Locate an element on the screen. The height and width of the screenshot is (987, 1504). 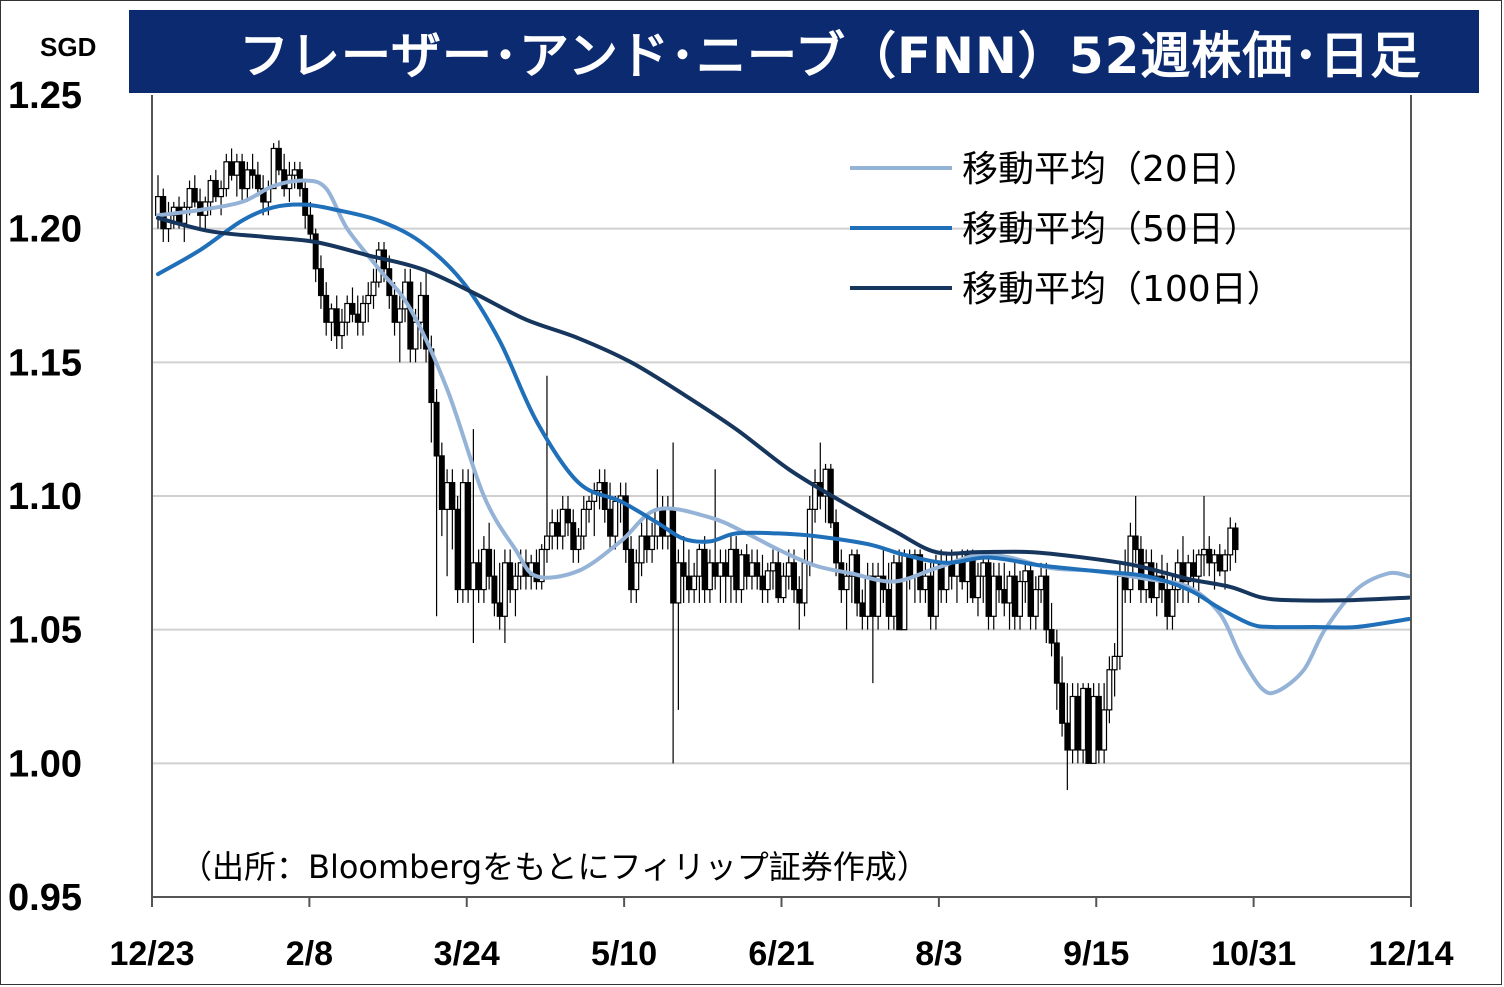
x-tick-label: 3/24 is located at coordinates (467, 954).